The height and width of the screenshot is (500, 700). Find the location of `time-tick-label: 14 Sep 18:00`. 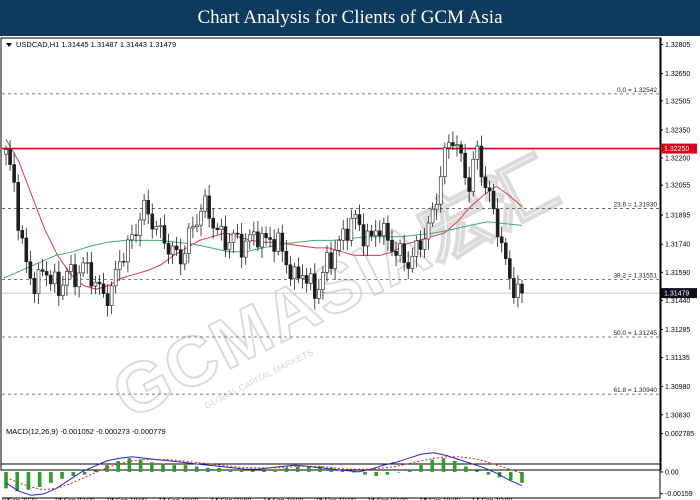

time-tick-label: 14 Sep 18:00 is located at coordinates (283, 499).